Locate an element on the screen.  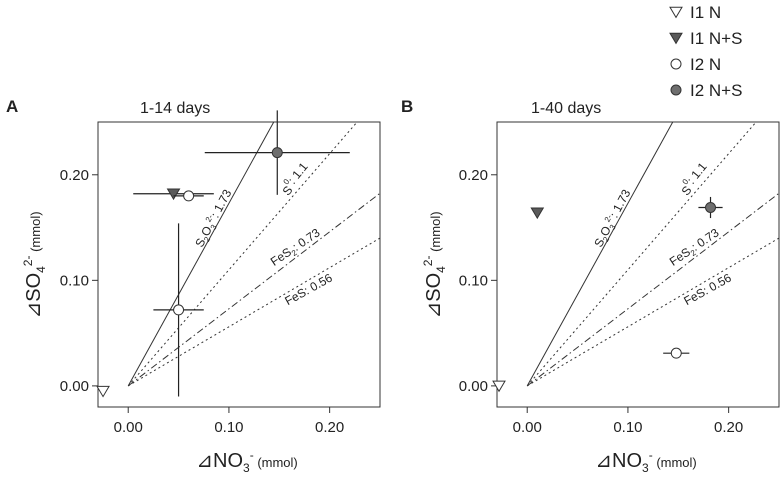
reference-line-label: S2O32-: 1.73 is located at coordinates (612, 218).